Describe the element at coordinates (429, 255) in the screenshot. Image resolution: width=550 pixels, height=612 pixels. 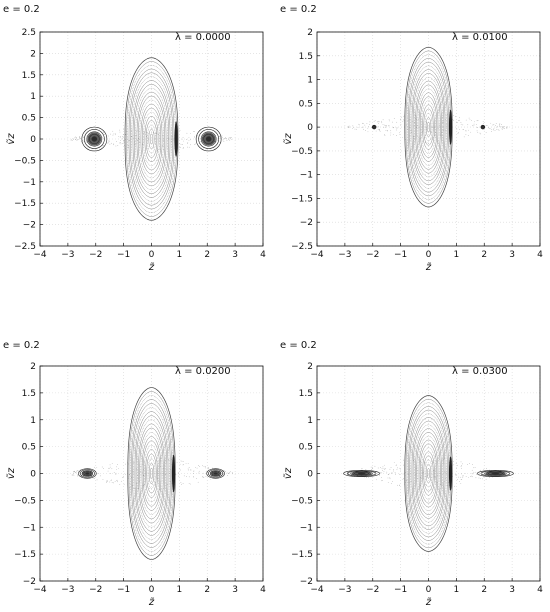
I see `x-tick-label: 0` at that location.